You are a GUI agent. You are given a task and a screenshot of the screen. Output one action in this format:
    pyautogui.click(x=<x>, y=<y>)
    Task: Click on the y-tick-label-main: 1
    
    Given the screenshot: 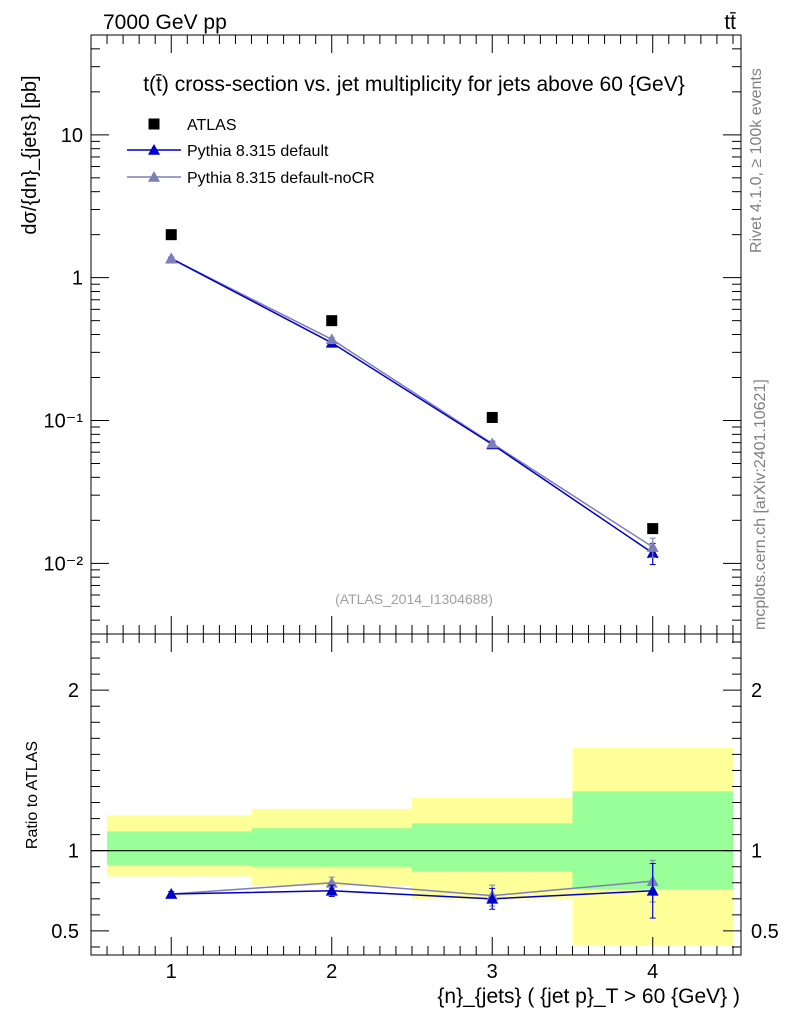 What is the action you would take?
    pyautogui.click(x=77, y=279)
    